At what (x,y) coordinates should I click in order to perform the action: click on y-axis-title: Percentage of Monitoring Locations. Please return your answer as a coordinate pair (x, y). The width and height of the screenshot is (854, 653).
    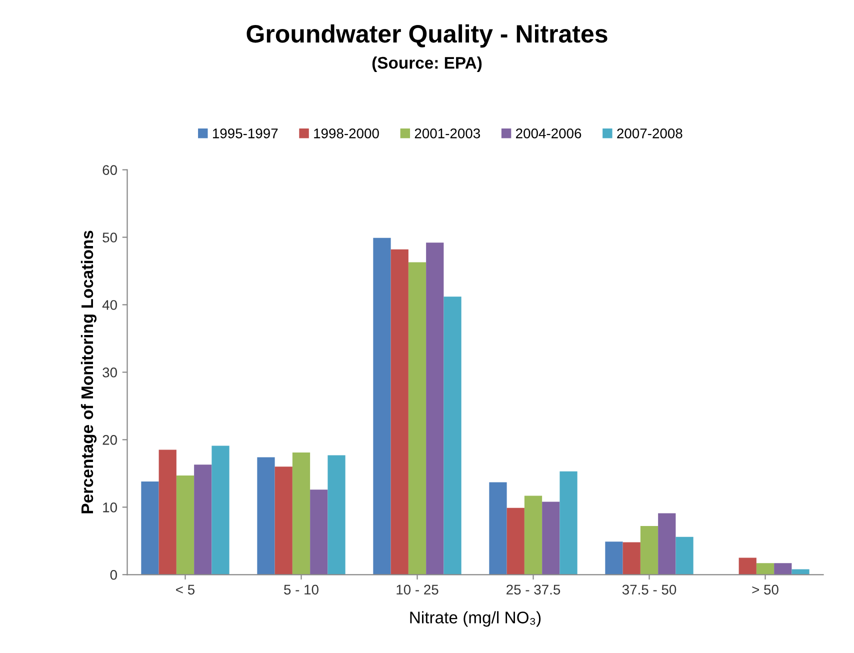
    Looking at the image, I should click on (88, 372).